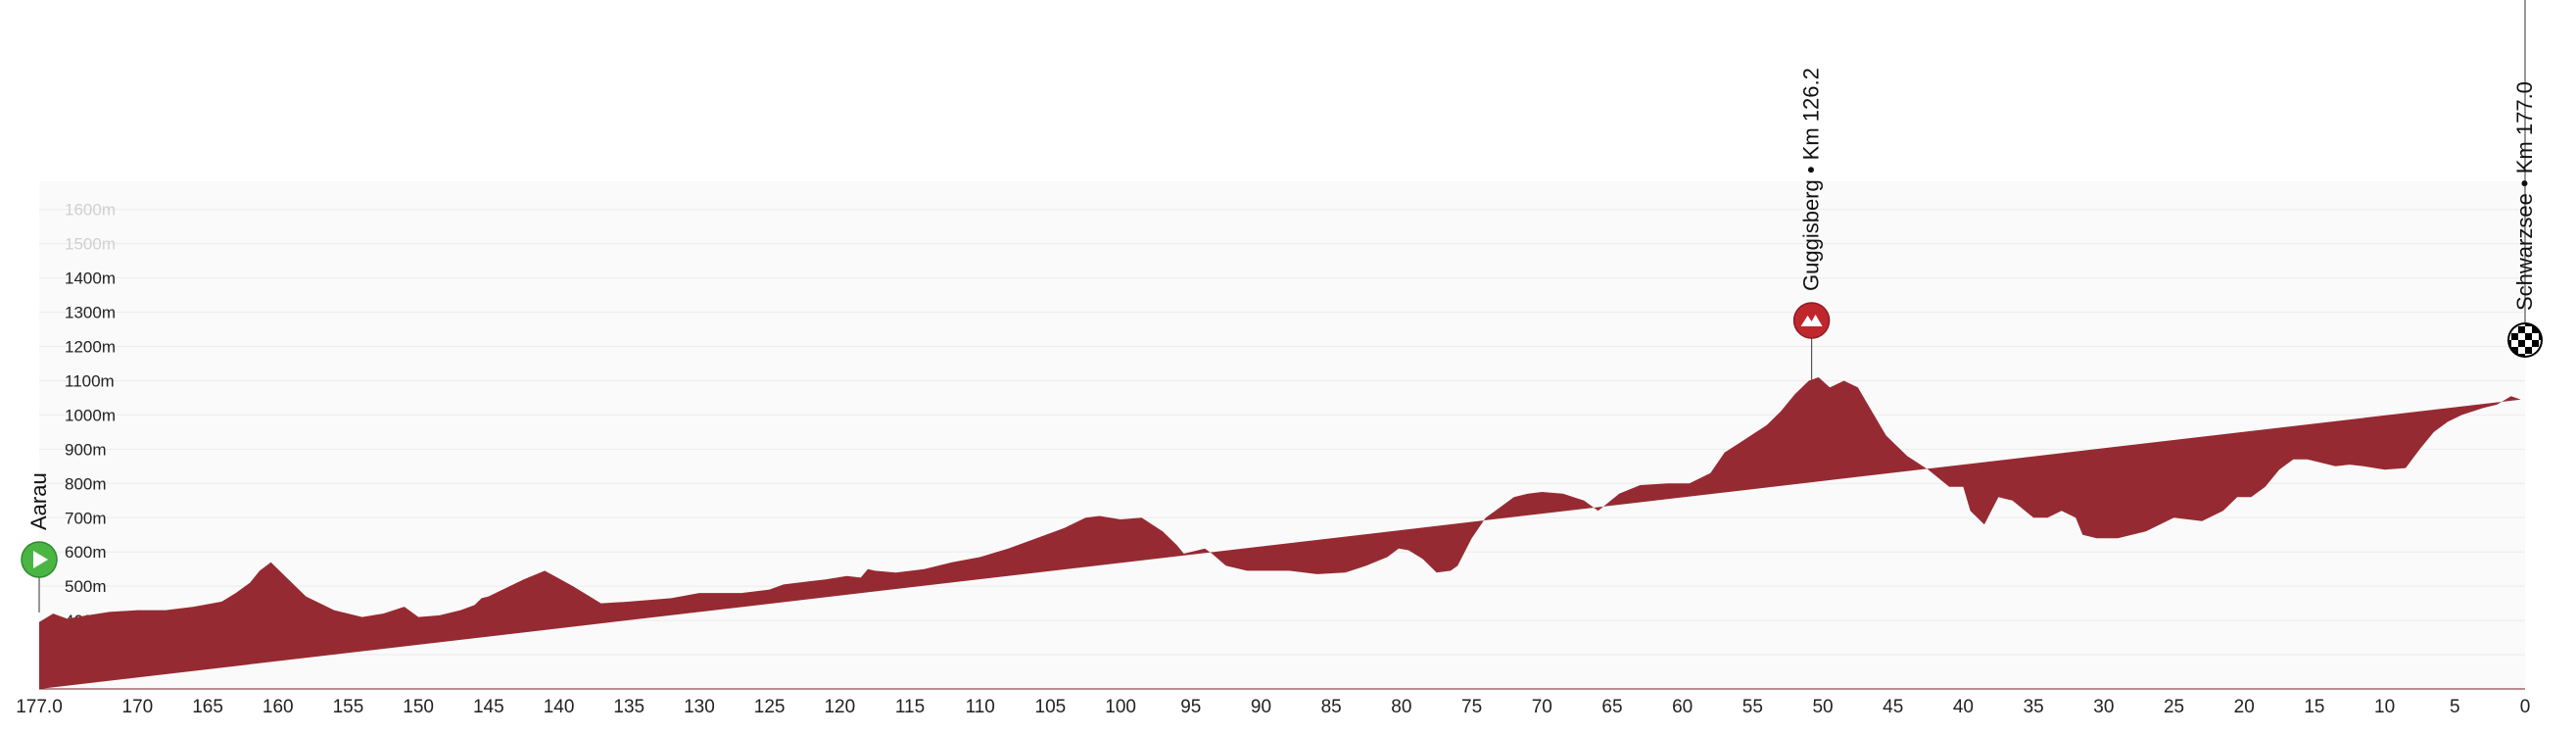 This screenshot has width=2576, height=735. Describe the element at coordinates (138, 707) in the screenshot. I see `x-tick-label: 170` at that location.